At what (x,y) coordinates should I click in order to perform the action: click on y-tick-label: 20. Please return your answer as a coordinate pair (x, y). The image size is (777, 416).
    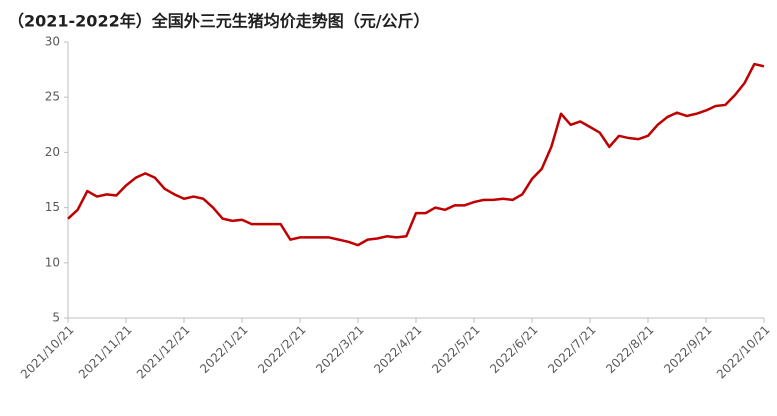
    Looking at the image, I should click on (52, 152).